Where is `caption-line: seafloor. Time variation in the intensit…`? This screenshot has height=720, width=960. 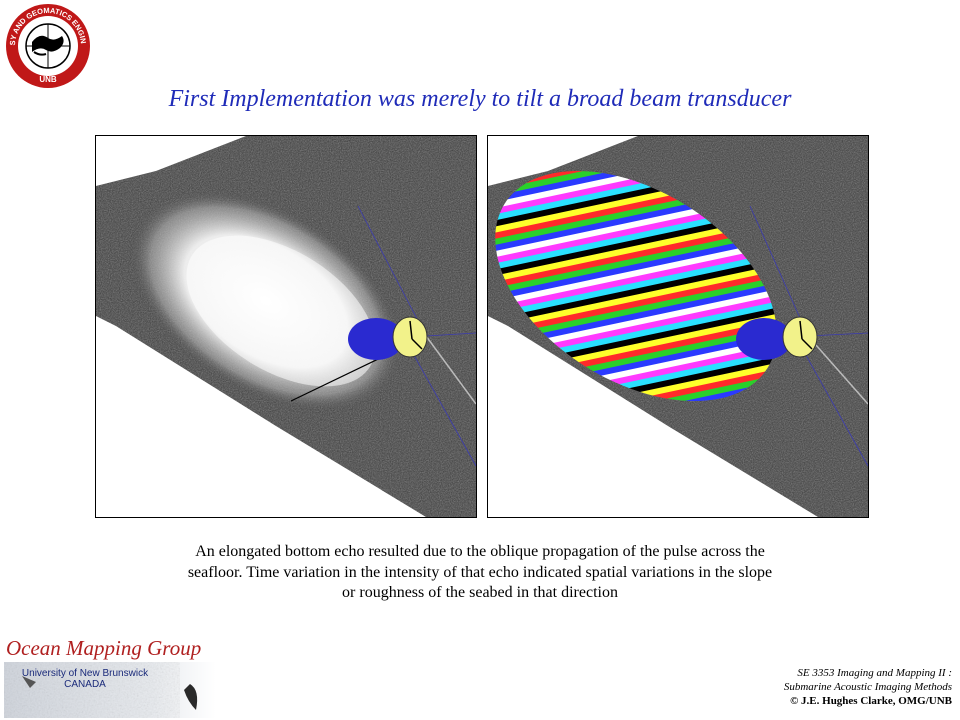 caption-line: seafloor. Time variation in the intensit… is located at coordinates (480, 572).